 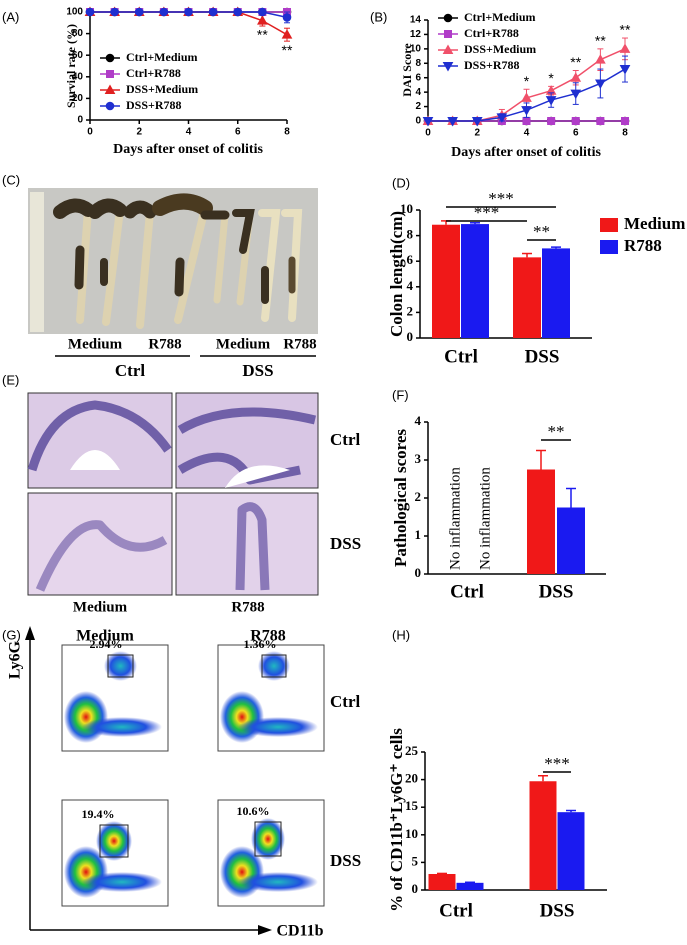 What do you see at coordinates (30, 633) in the screenshot?
I see `arrow-head` at bounding box center [30, 633].